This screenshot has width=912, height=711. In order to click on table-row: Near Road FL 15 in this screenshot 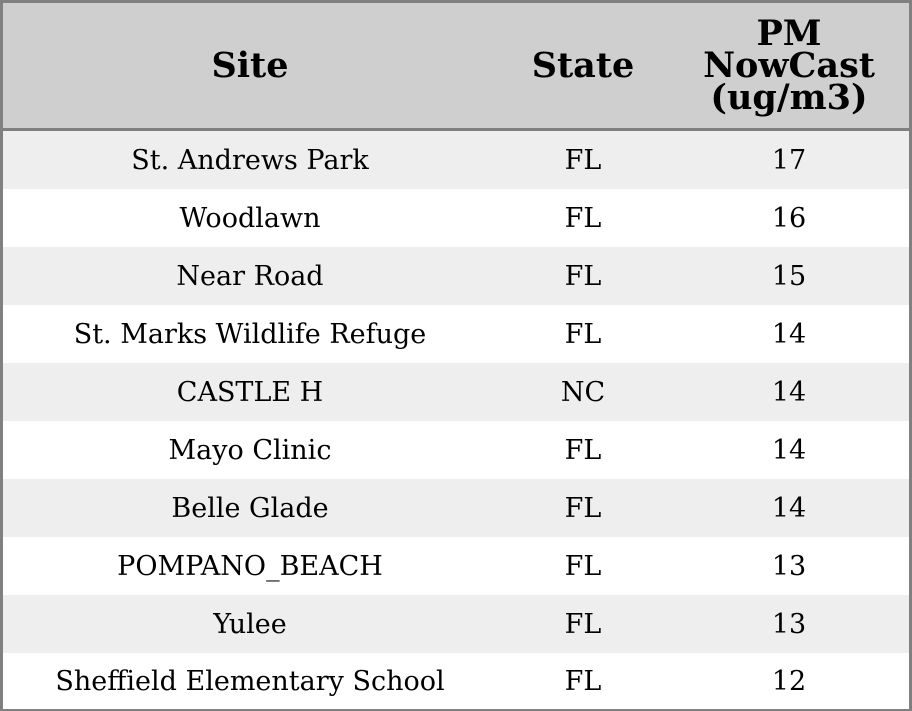, I will do `click(456, 276)`.